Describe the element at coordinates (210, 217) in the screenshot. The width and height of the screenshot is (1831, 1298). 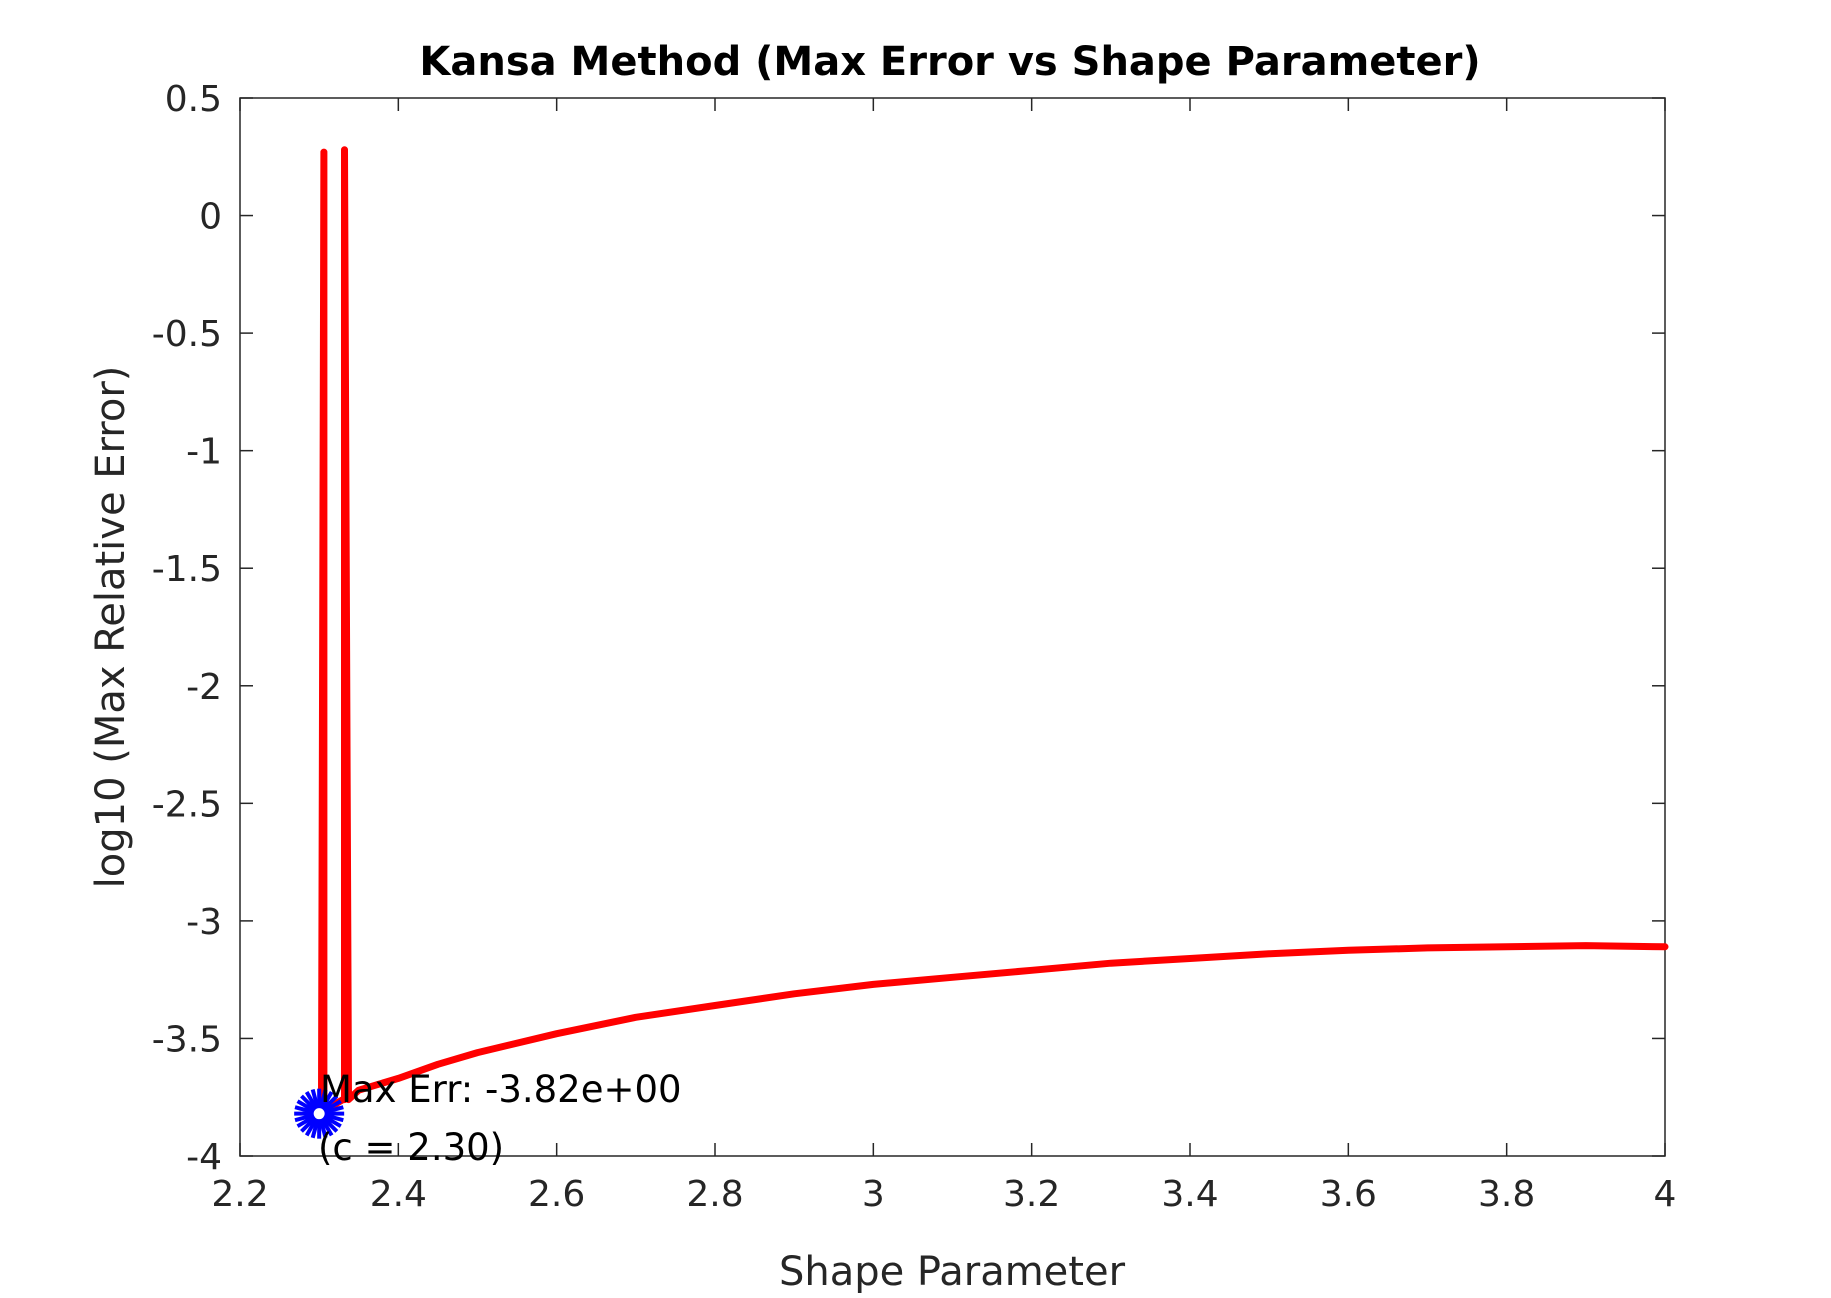
I see `y-tick-label: 0` at that location.